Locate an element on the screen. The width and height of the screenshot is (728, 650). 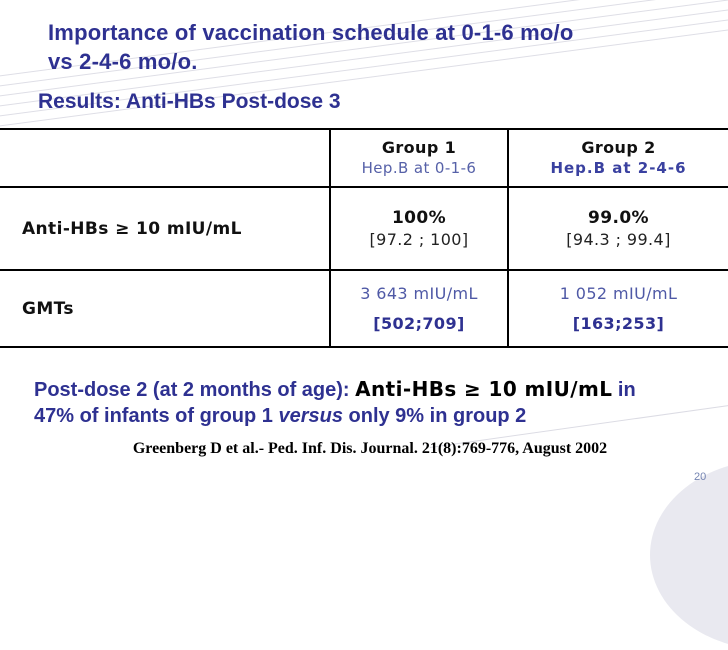
slide-title-line2: vs 2-4-6 mo/o. is located at coordinates (123, 61).